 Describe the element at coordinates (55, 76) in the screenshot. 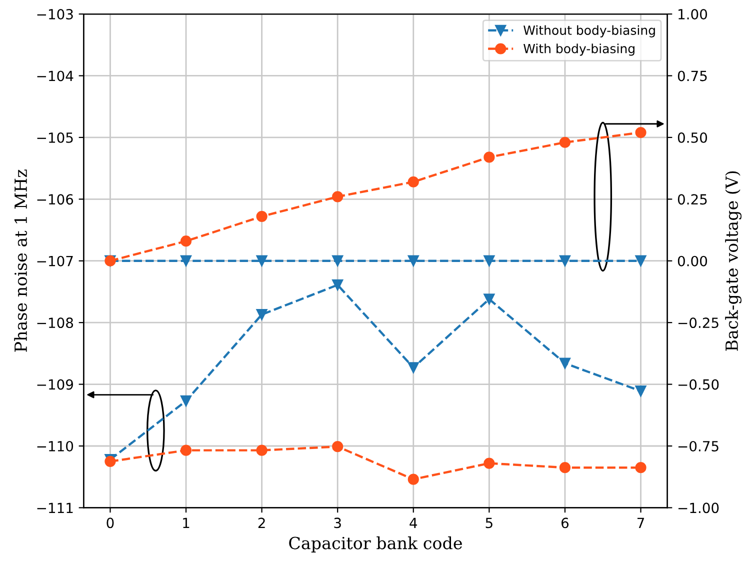

I see `y-tick-label: −104` at that location.